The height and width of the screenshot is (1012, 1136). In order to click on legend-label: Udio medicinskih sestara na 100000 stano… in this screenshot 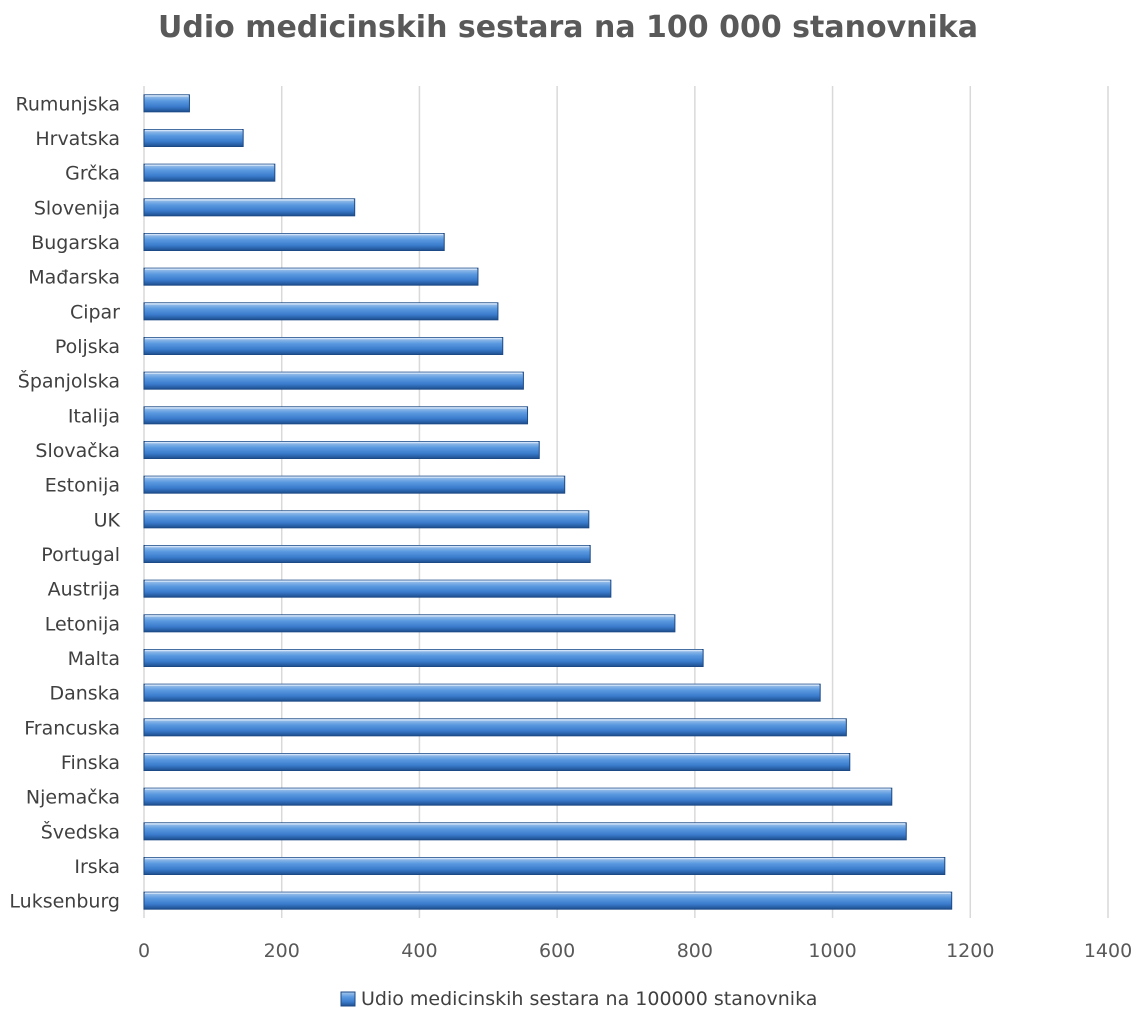, I will do `click(589, 999)`.